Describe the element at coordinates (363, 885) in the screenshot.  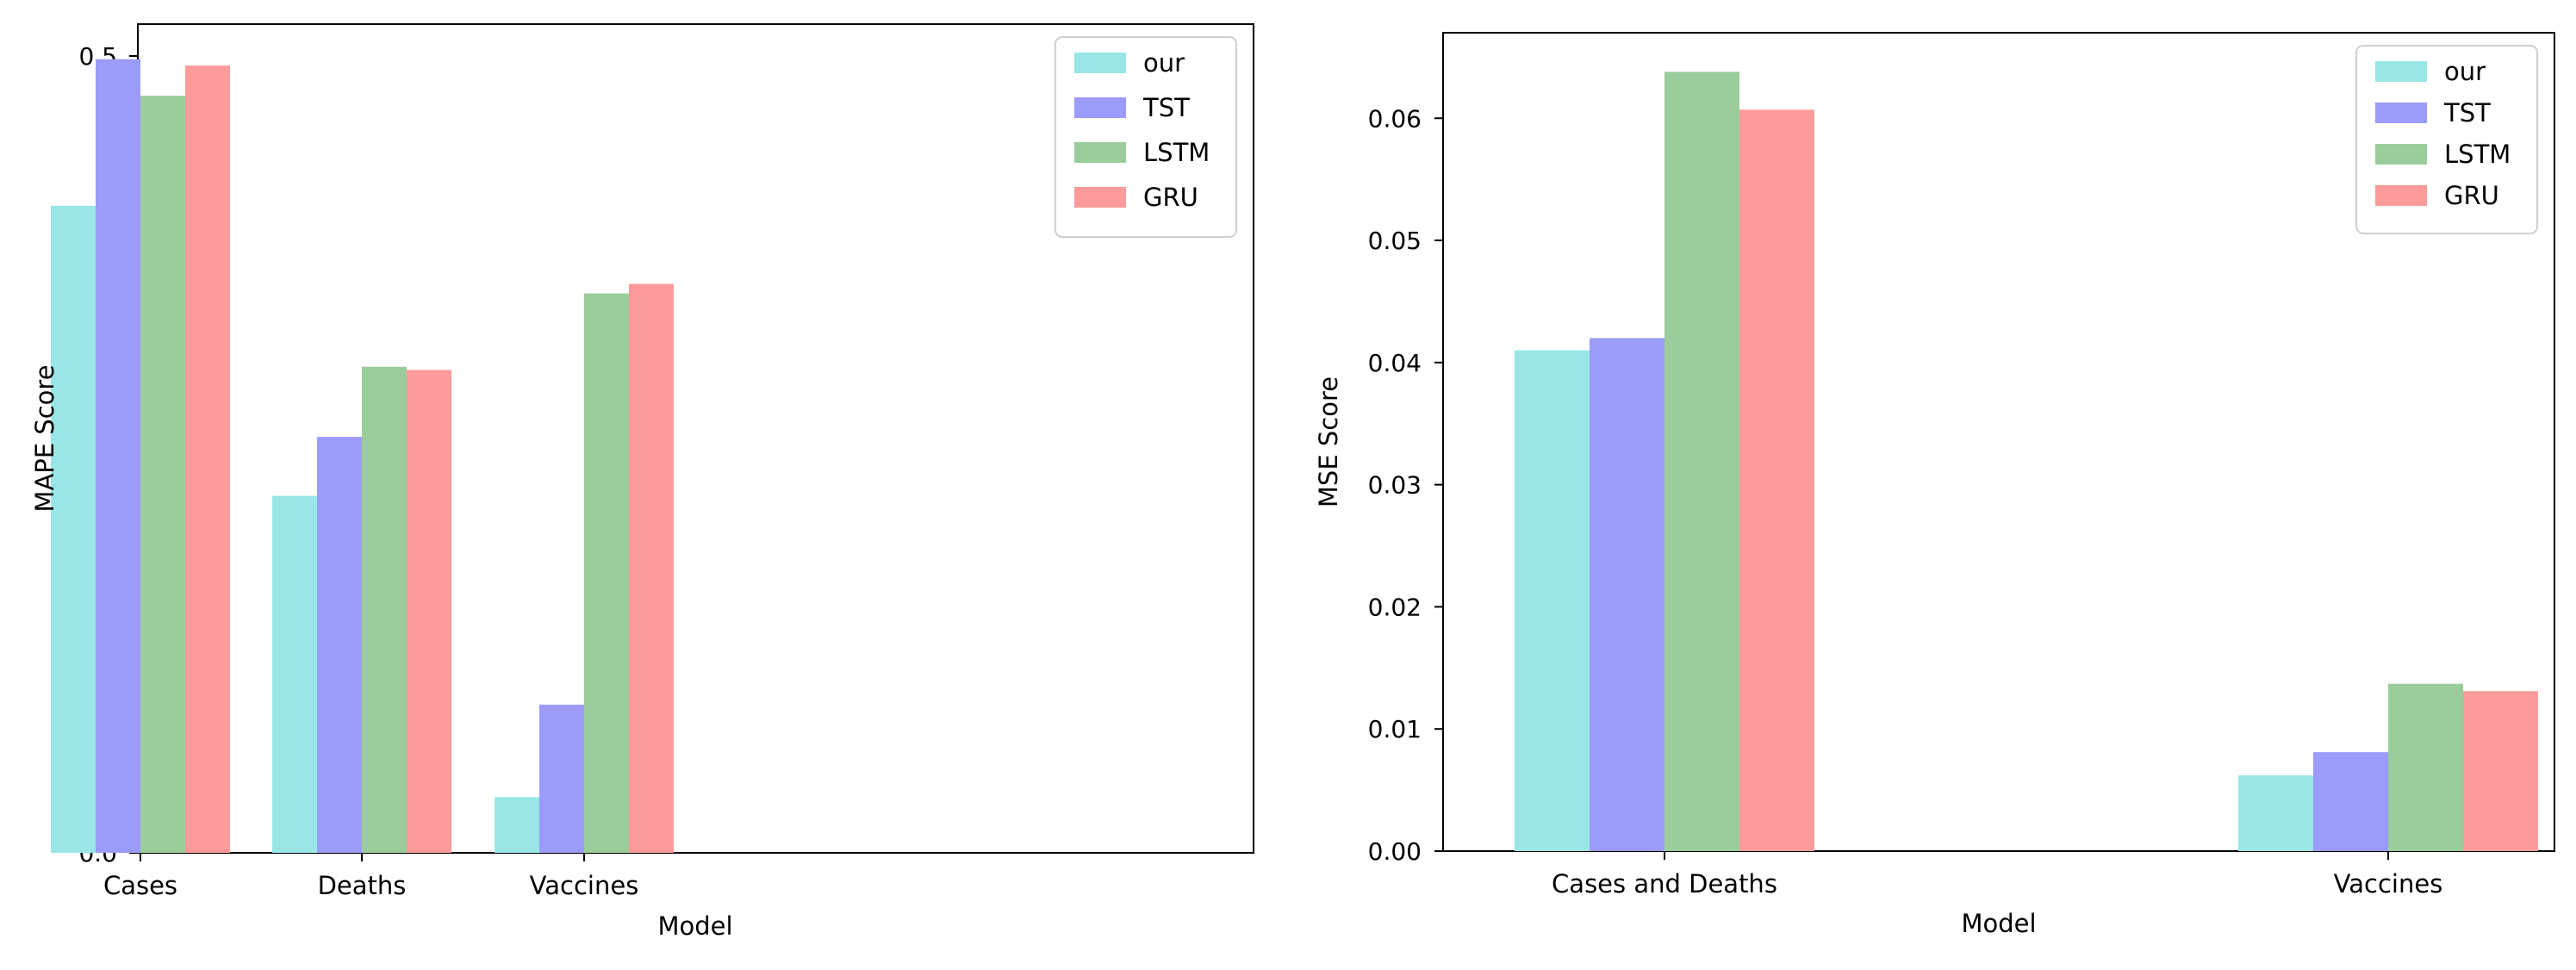
I see `mape-x-tick-label: Deaths` at that location.